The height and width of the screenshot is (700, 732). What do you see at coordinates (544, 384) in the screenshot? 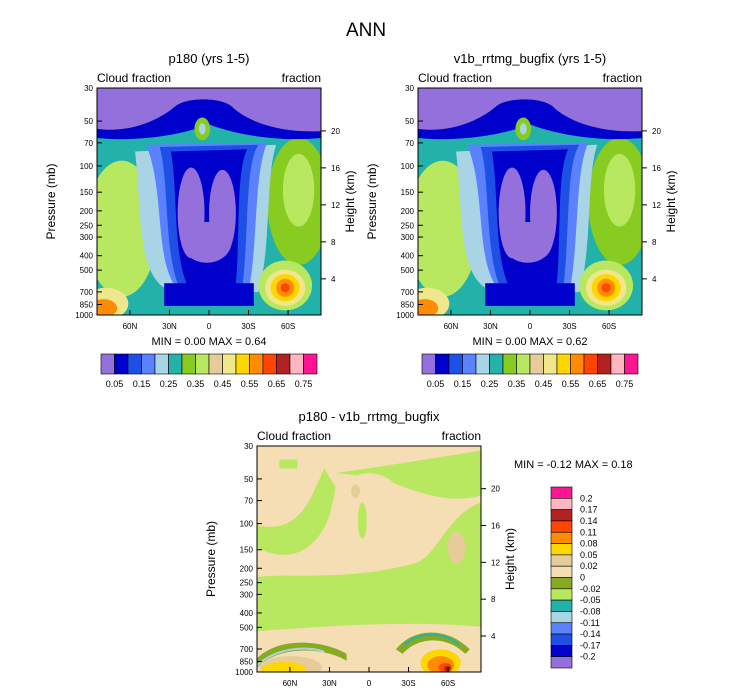
I see `colorbar-label: 0.45` at bounding box center [544, 384].